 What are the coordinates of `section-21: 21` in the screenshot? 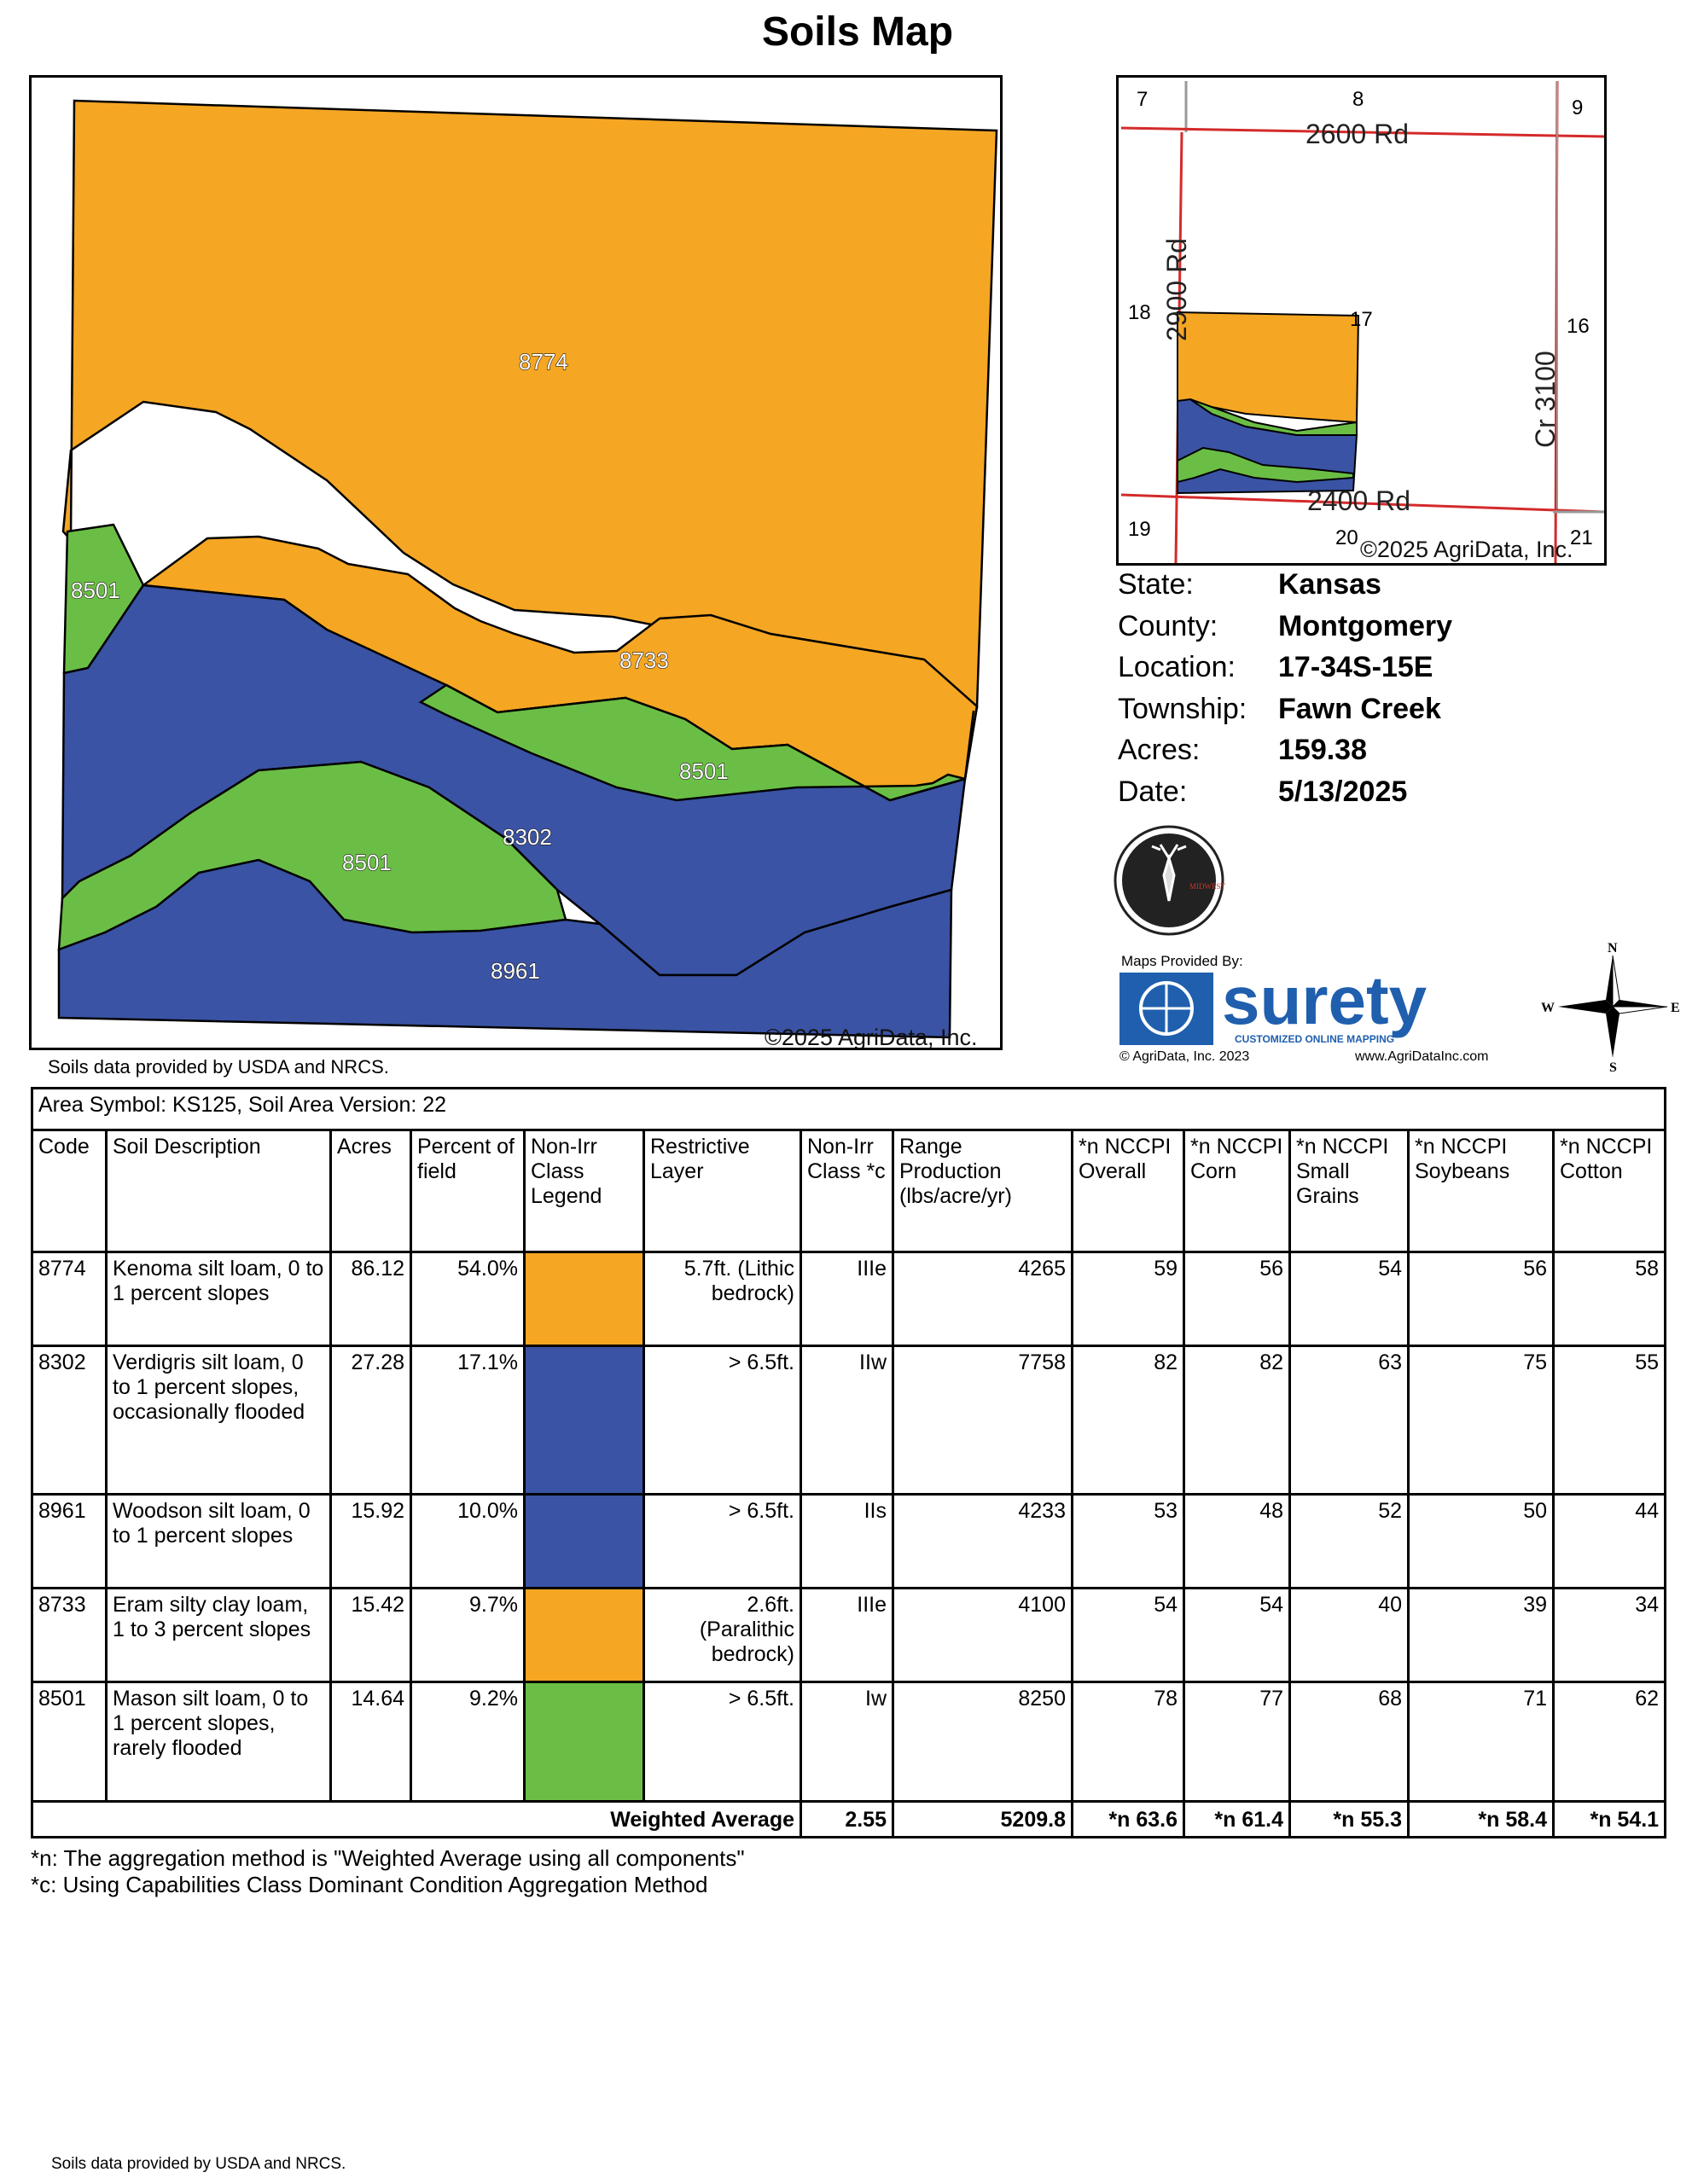 It's located at (1581, 537).